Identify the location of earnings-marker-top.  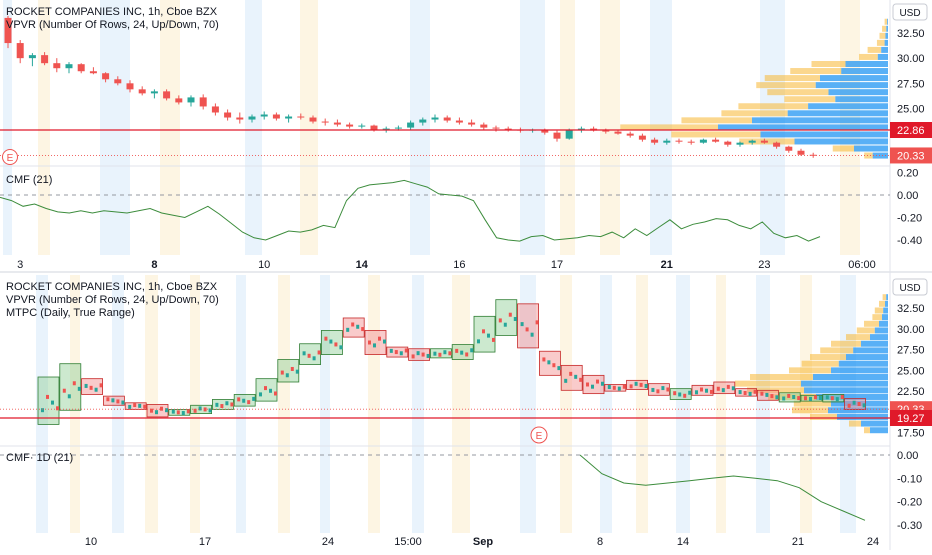
(10, 157).